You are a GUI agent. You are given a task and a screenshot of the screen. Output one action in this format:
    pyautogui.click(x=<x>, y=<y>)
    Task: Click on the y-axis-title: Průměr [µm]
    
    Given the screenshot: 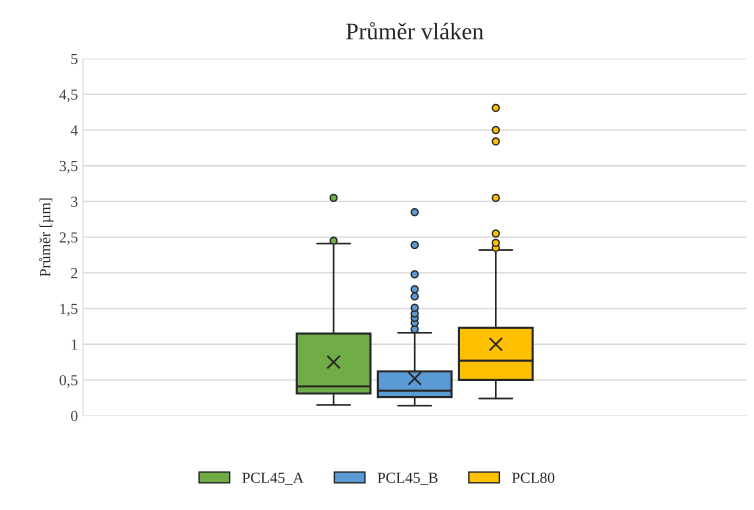 What is the action you would take?
    pyautogui.click(x=46, y=237)
    